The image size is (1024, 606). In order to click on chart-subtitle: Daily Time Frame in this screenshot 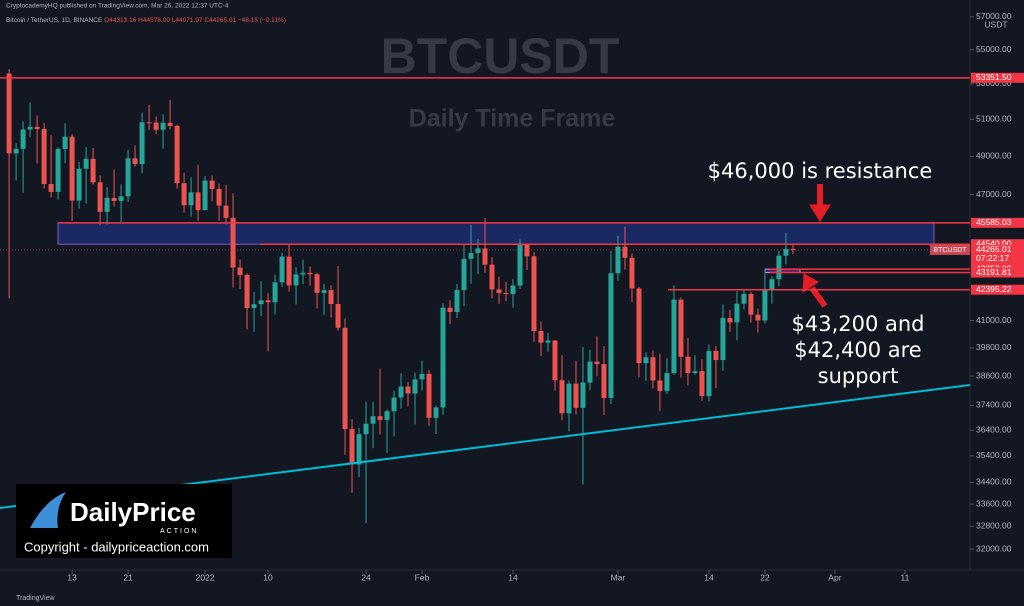, I will do `click(512, 119)`.